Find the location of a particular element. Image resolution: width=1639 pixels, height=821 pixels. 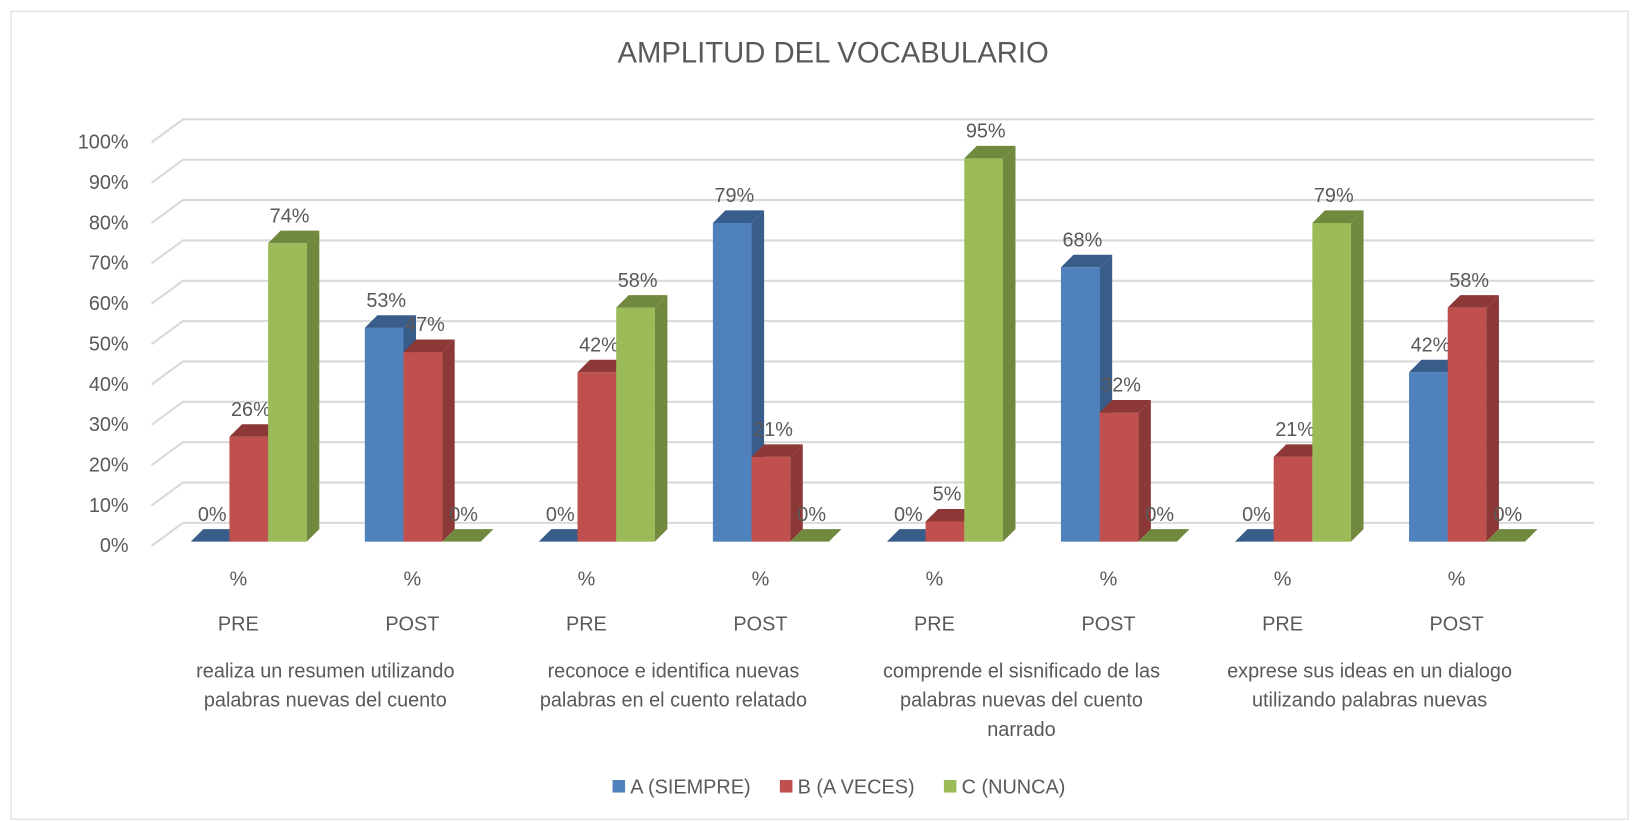

legend-label: C (NUNCA) is located at coordinates (1014, 788).